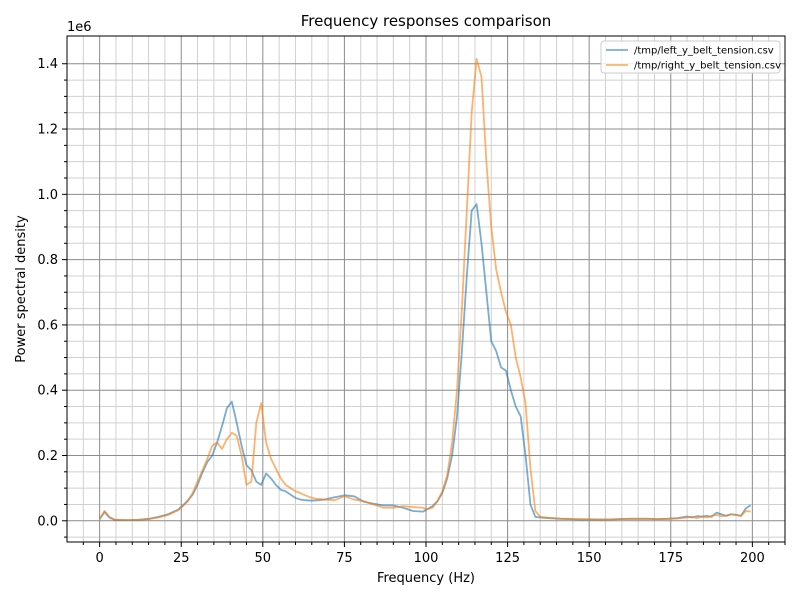  What do you see at coordinates (181, 558) in the screenshot?
I see `x-tick-label: 25` at bounding box center [181, 558].